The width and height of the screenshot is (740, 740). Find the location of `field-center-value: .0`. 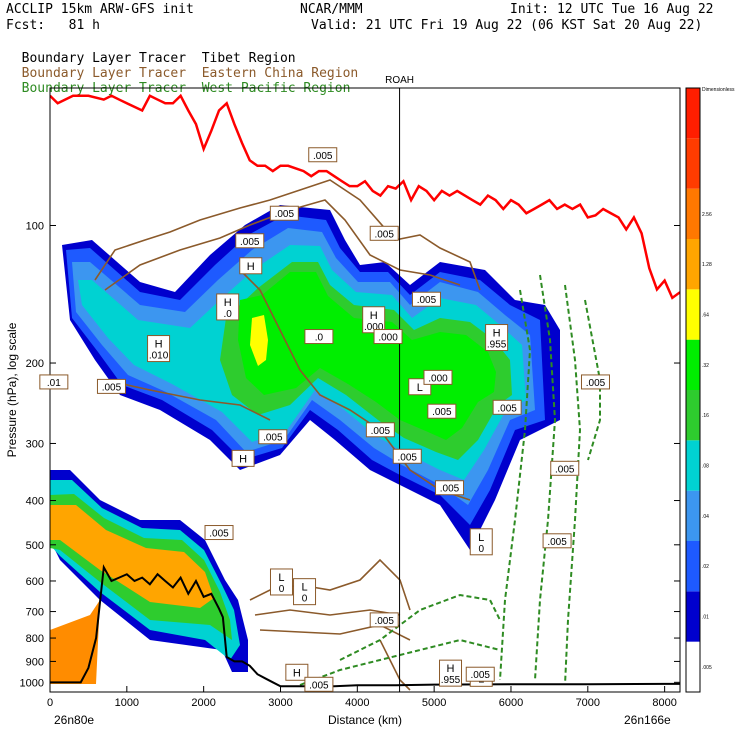

field-center-value: .0 is located at coordinates (228, 314).